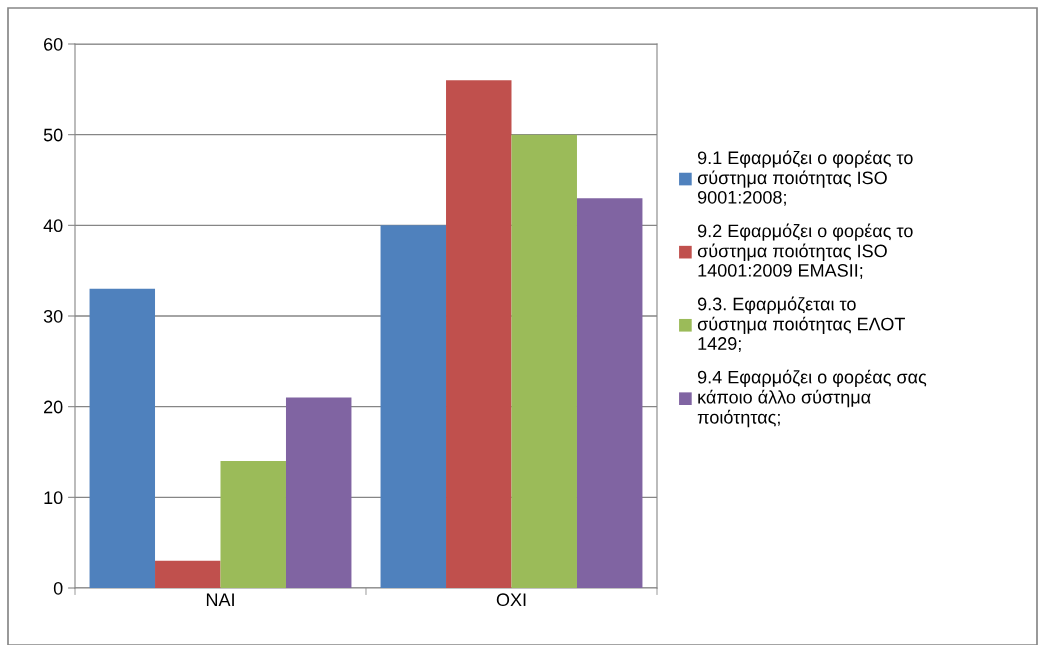 This screenshot has height=645, width=1045. What do you see at coordinates (812, 398) in the screenshot?
I see `legend-label: 9.4 Εφαρμόζει ο φορέας σας κάποιο άλλο σύστημα ποιότητας;` at bounding box center [812, 398].